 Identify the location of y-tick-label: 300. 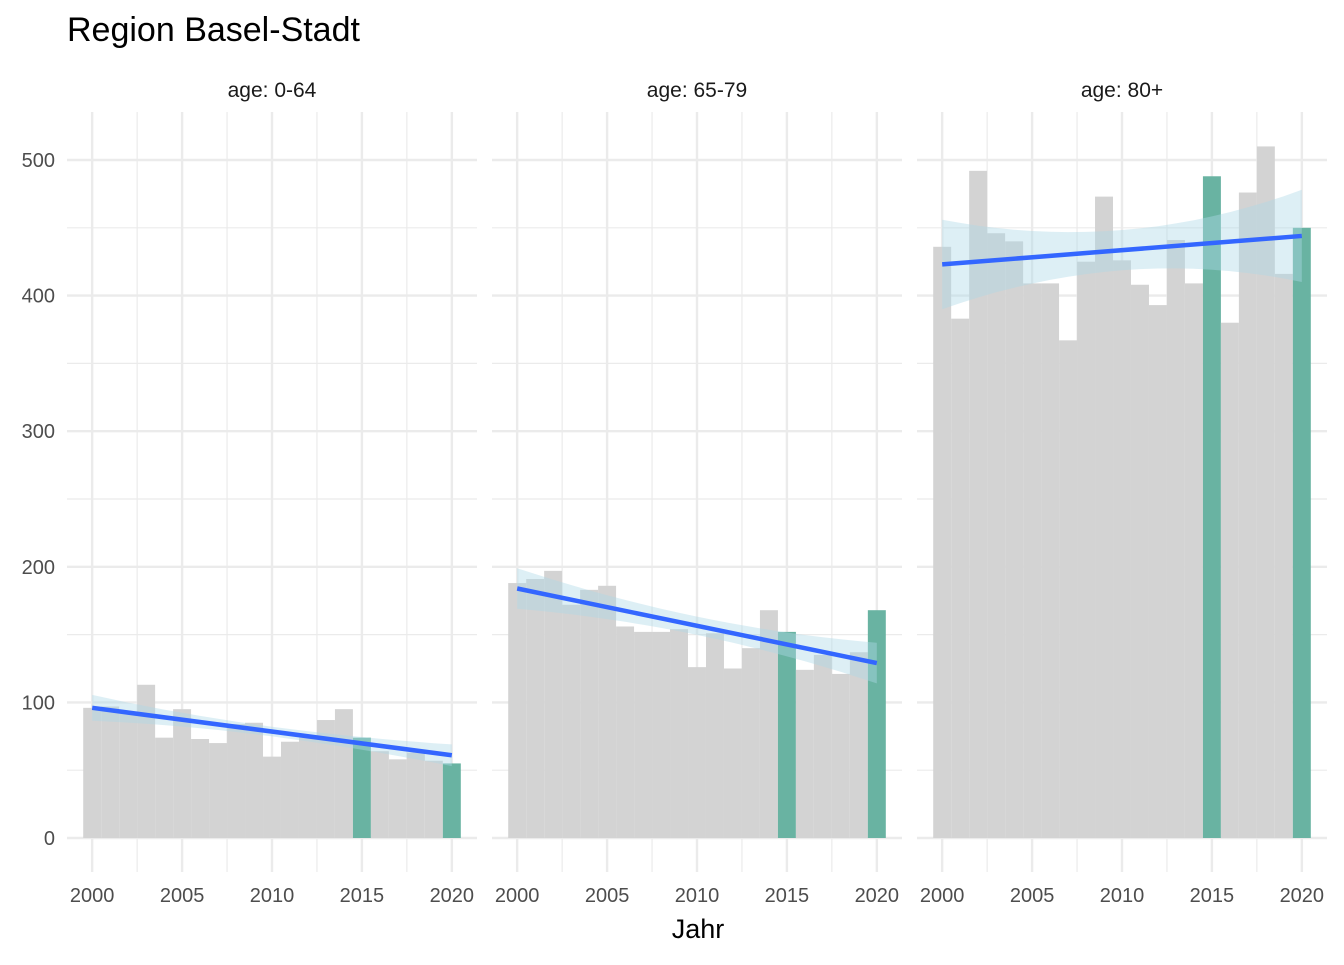
(38, 432).